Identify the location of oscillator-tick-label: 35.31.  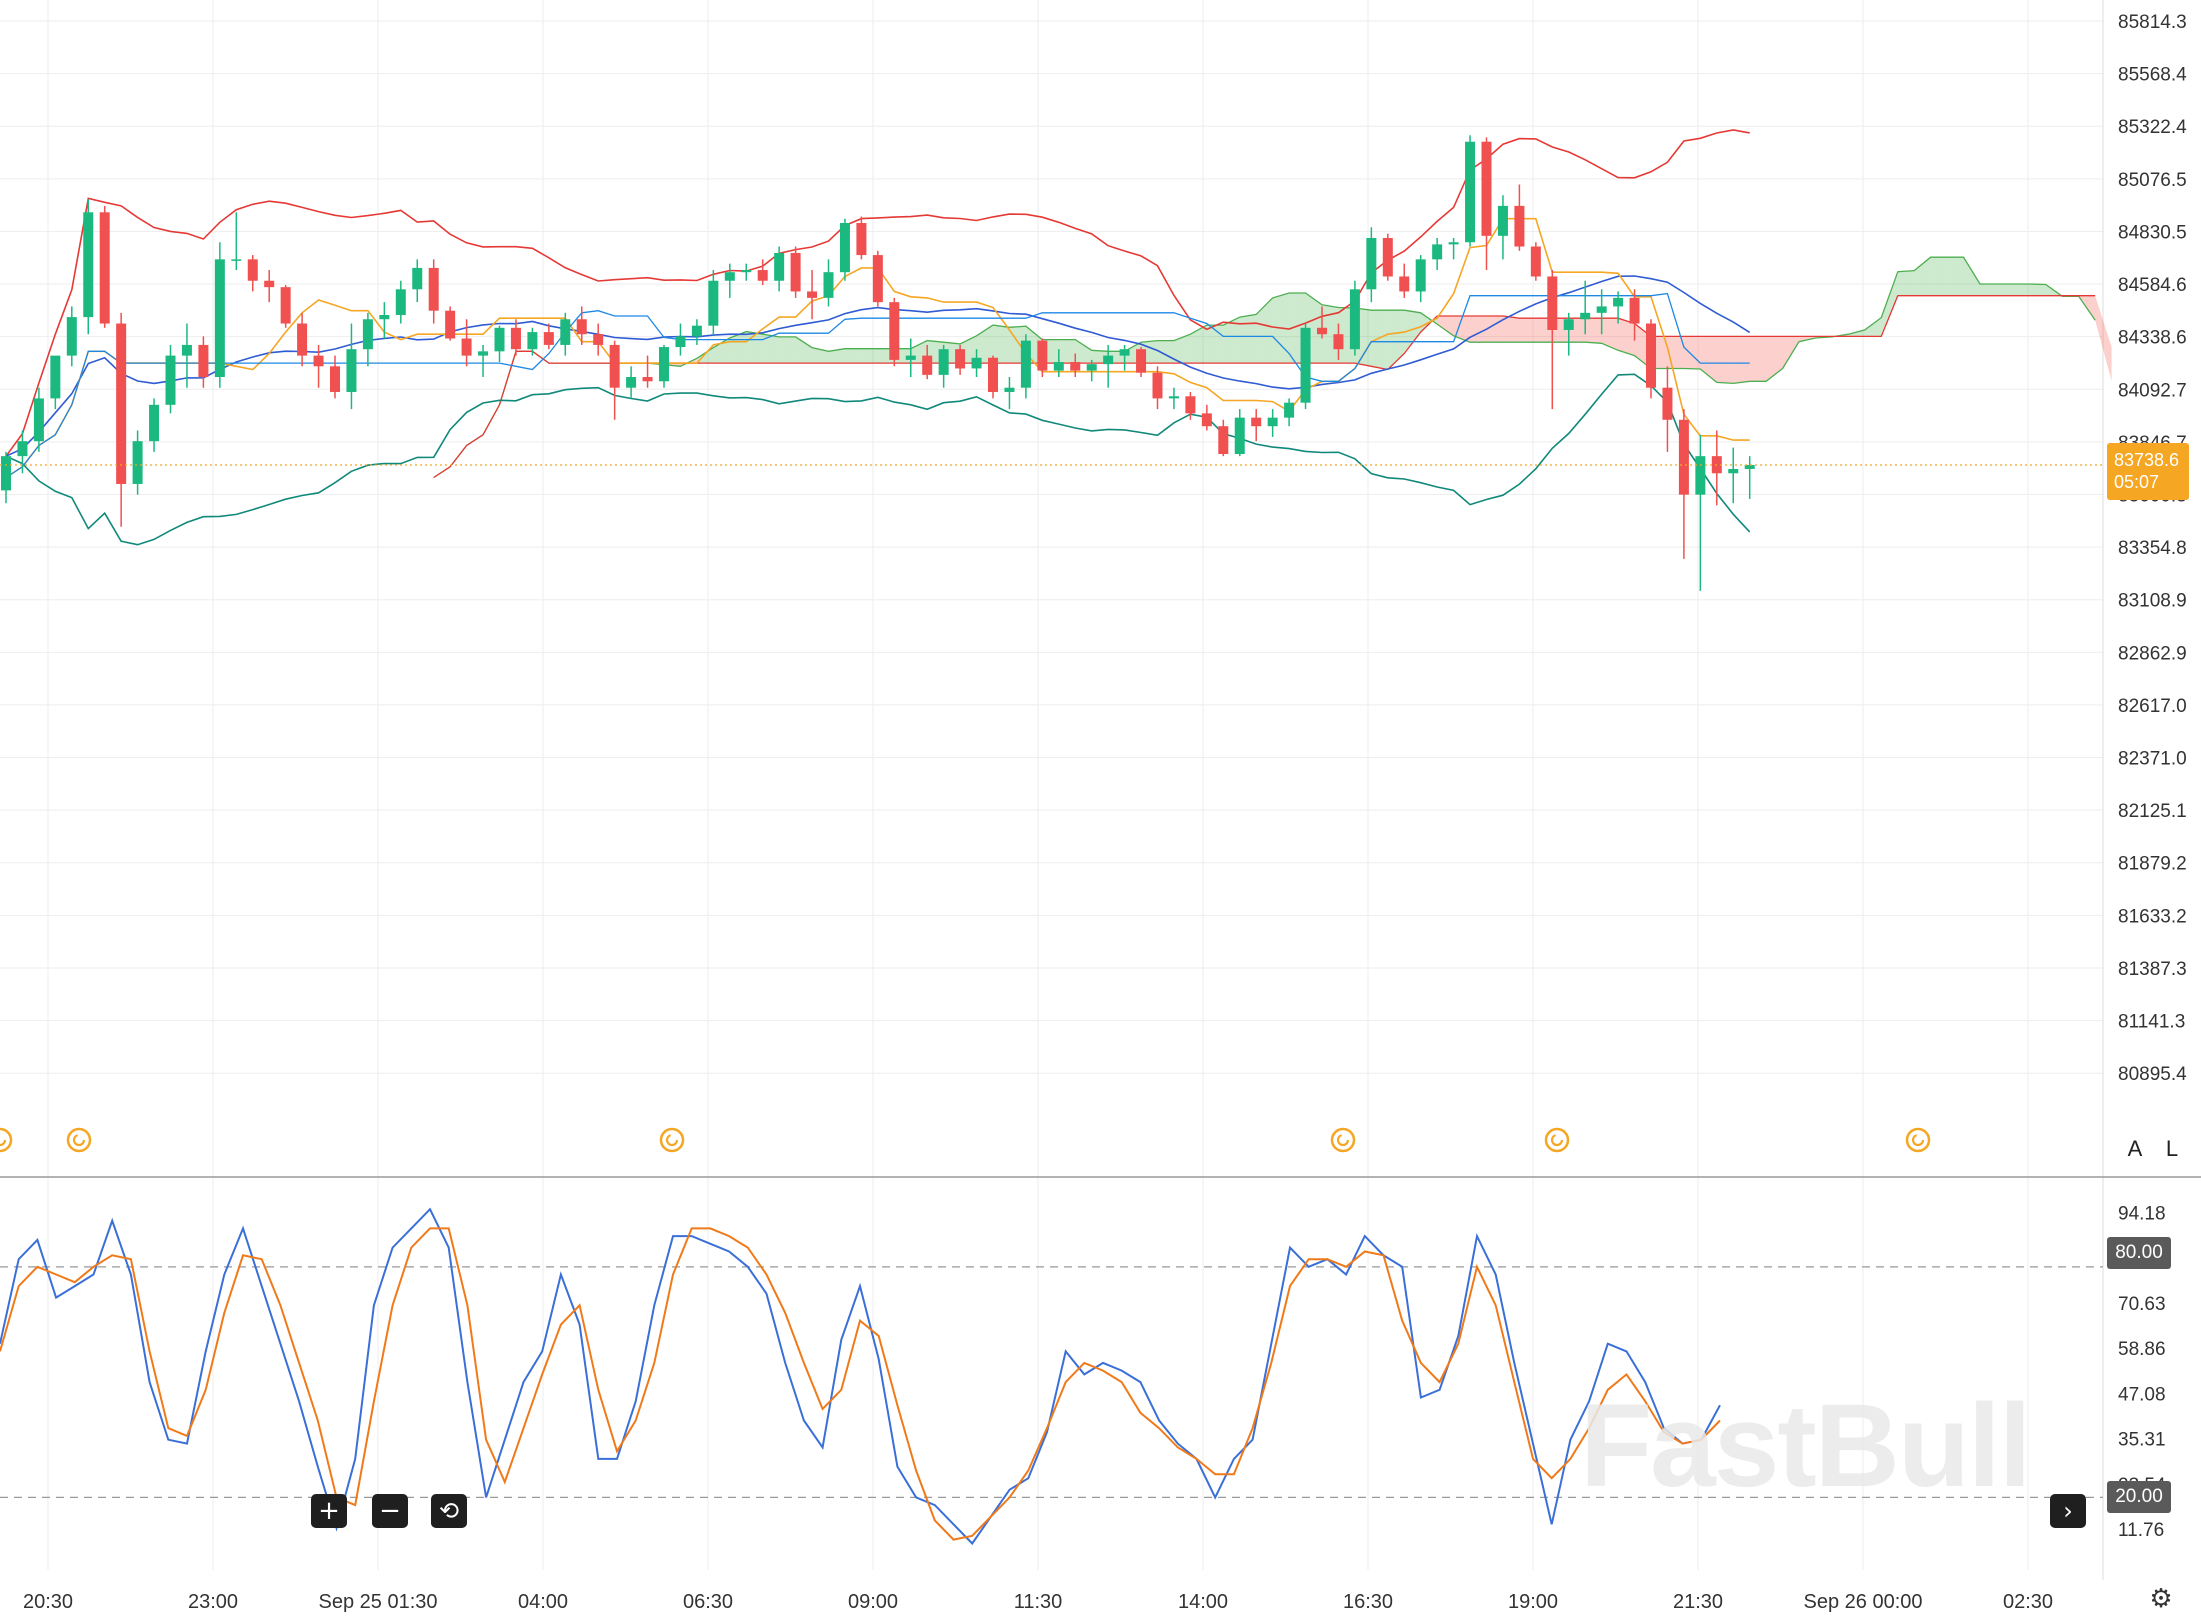
(2142, 1440).